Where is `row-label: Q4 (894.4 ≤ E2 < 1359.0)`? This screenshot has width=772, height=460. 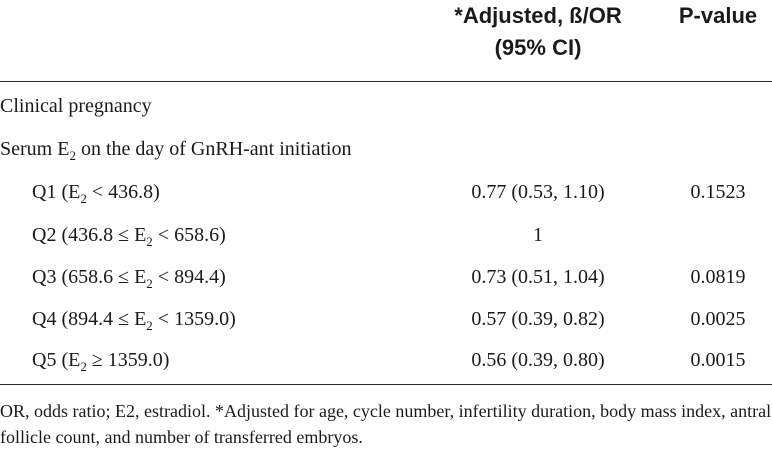 row-label: Q4 (894.4 ≤ E2 < 1359.0) is located at coordinates (134, 320).